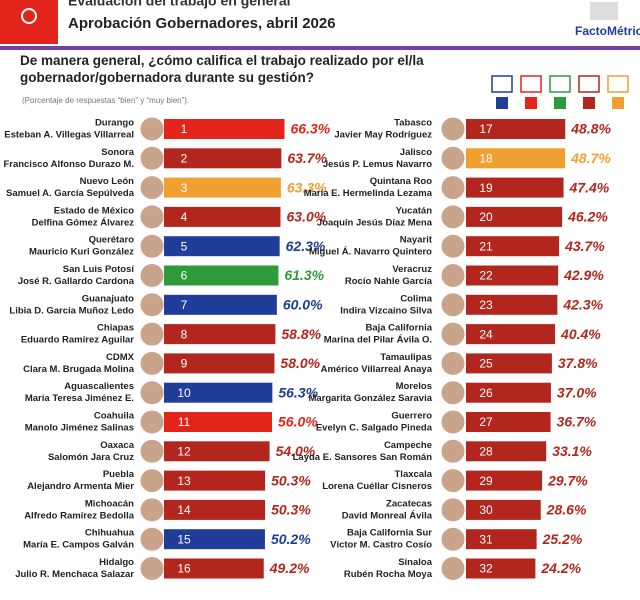 The image size is (640, 600). I want to click on governor-name: Esteban A. Villegas Villarreal, so click(69, 135).